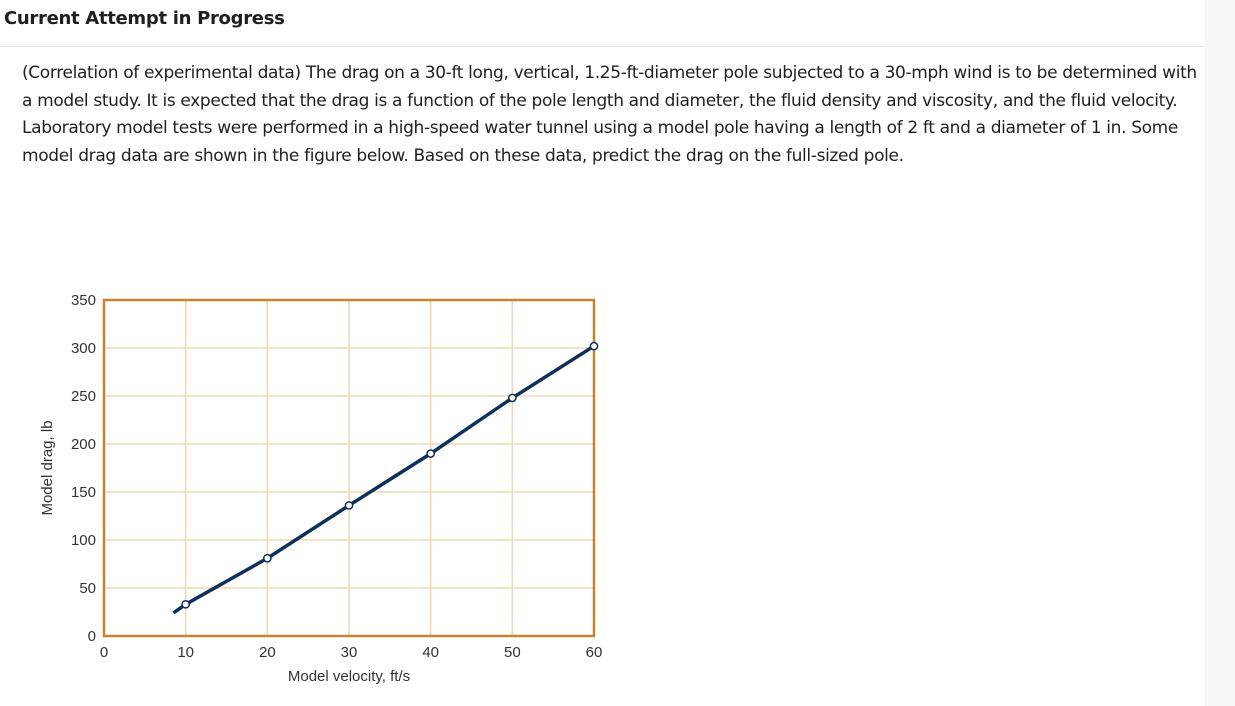 This screenshot has width=1235, height=706. What do you see at coordinates (83, 492) in the screenshot?
I see `y-tick-label: 150` at bounding box center [83, 492].